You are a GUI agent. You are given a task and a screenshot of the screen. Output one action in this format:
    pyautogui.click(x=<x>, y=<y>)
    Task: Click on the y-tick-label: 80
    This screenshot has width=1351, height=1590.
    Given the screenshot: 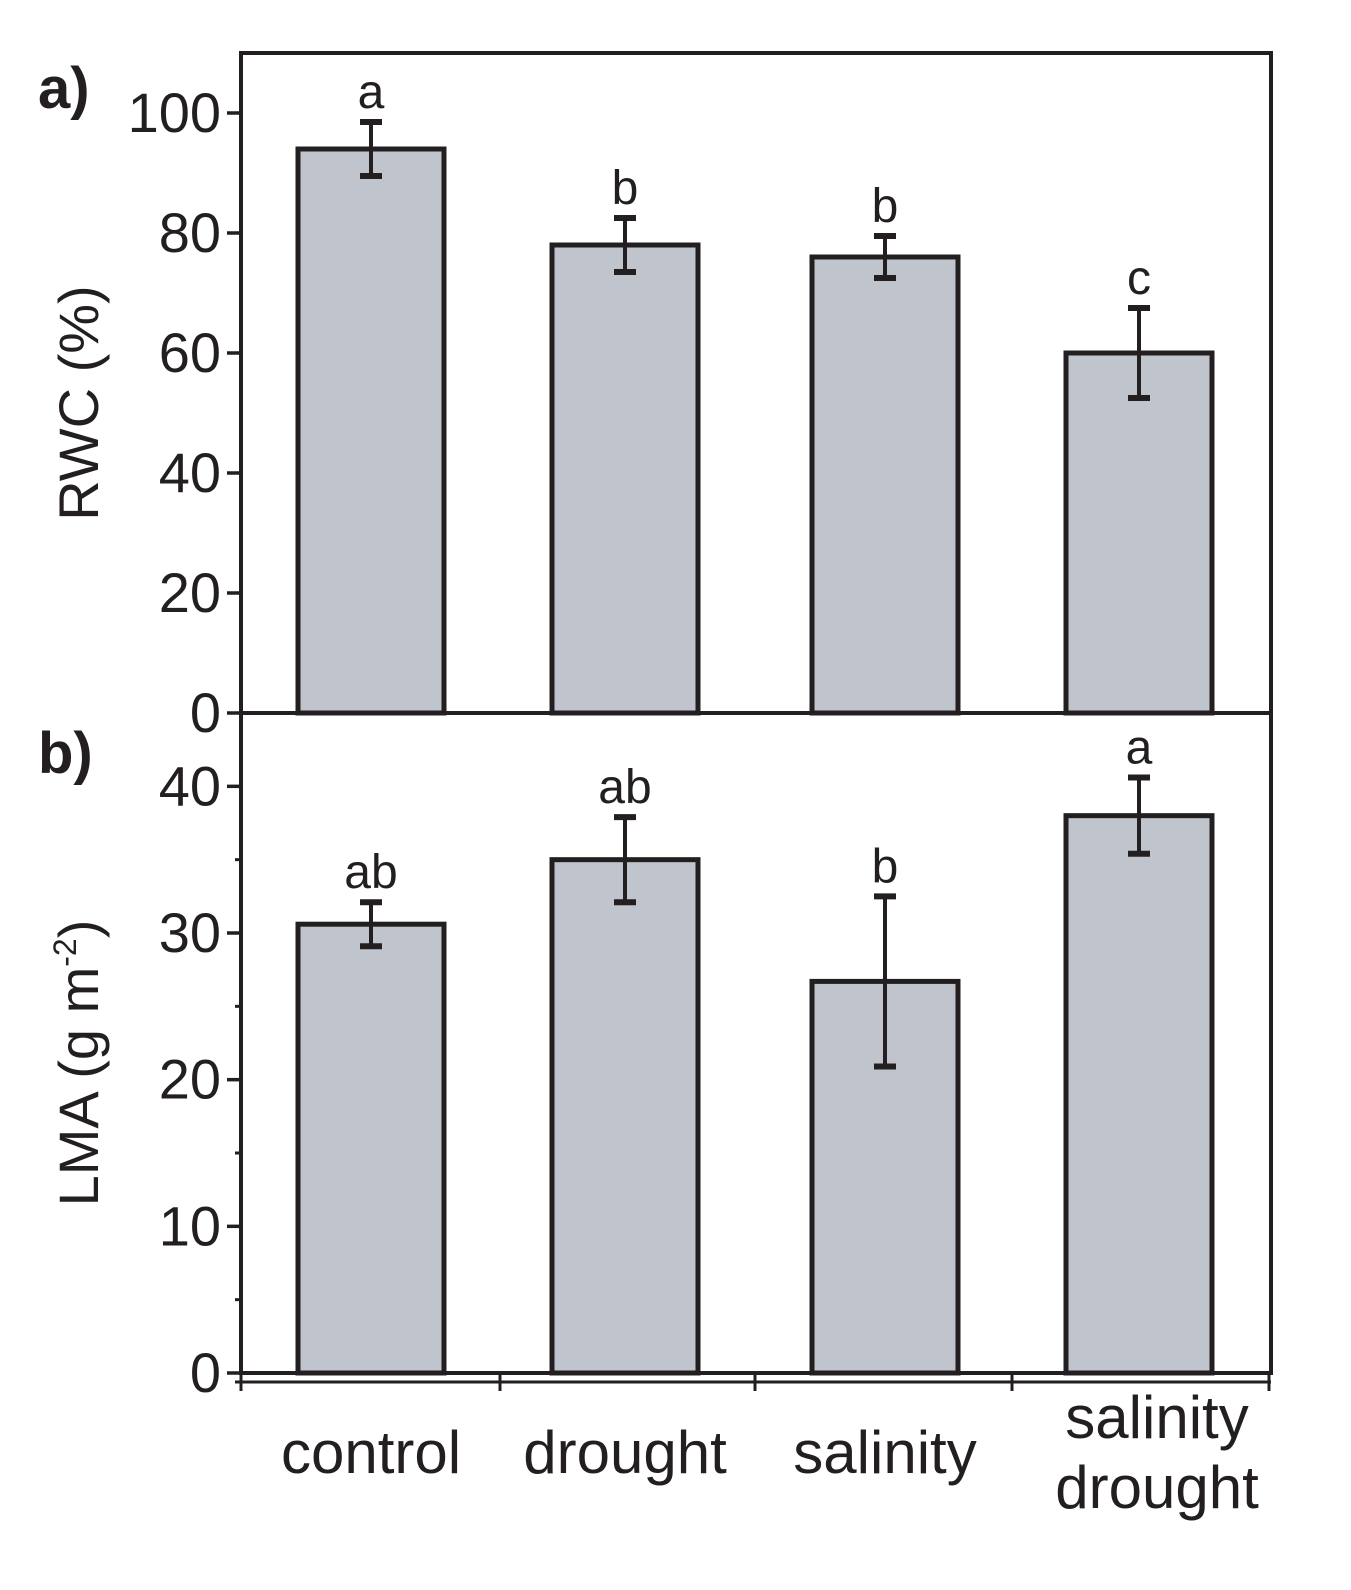 What is the action you would take?
    pyautogui.click(x=190, y=232)
    